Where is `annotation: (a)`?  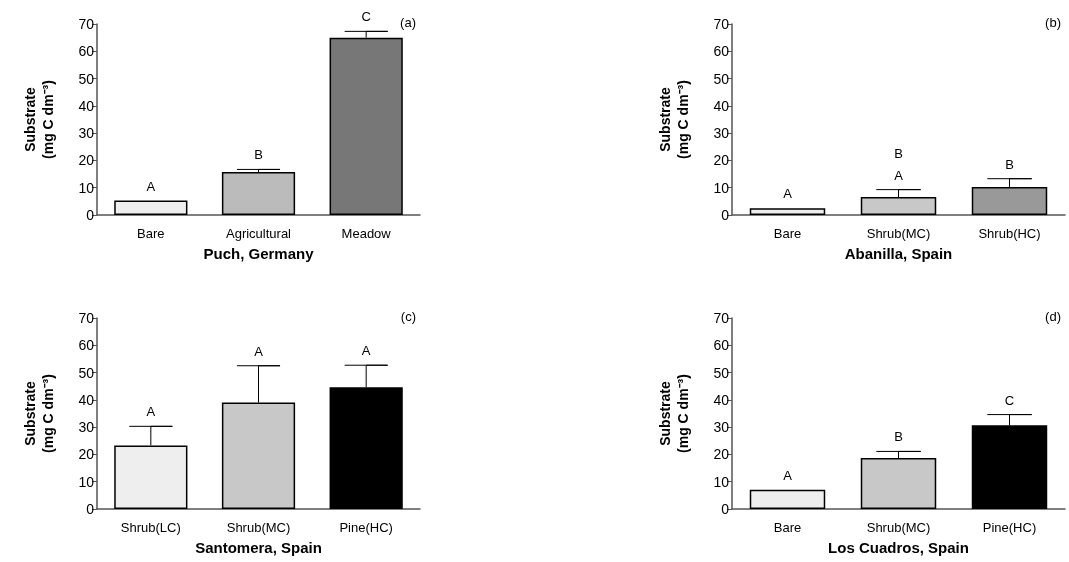 annotation: (a) is located at coordinates (408, 22).